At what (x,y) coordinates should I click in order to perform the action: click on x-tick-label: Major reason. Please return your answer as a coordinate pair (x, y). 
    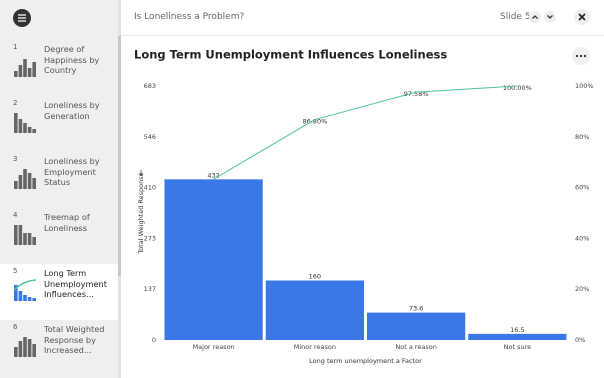
    Looking at the image, I should click on (214, 347).